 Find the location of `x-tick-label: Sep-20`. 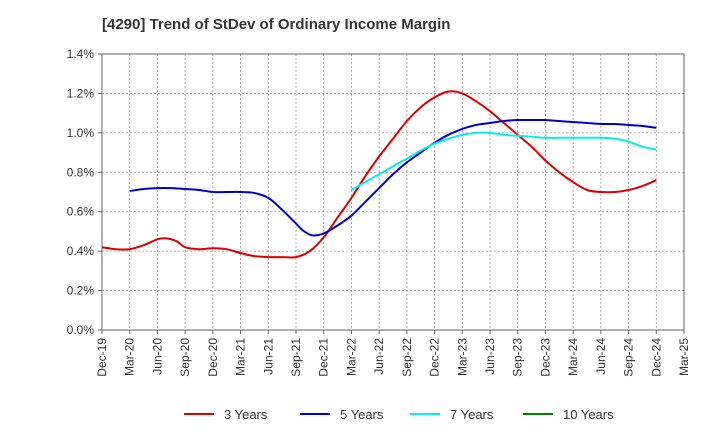

x-tick-label: Sep-20 is located at coordinates (185, 357).